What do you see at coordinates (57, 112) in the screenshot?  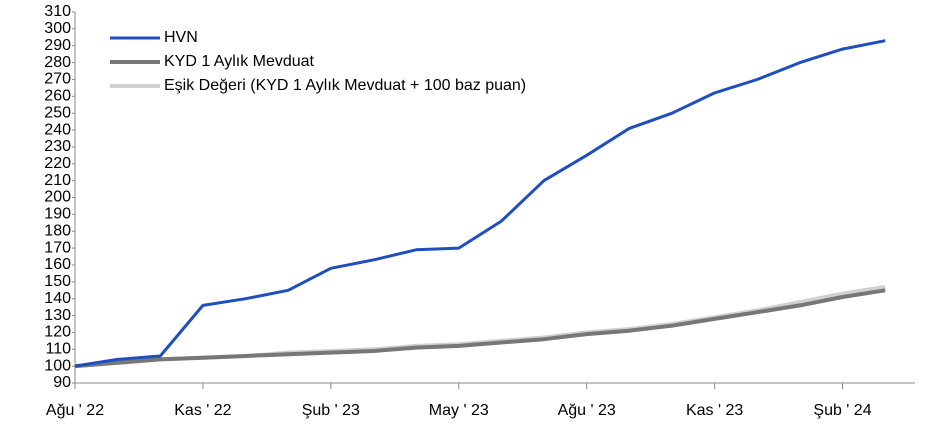 I see `y-tick-label: 250` at bounding box center [57, 112].